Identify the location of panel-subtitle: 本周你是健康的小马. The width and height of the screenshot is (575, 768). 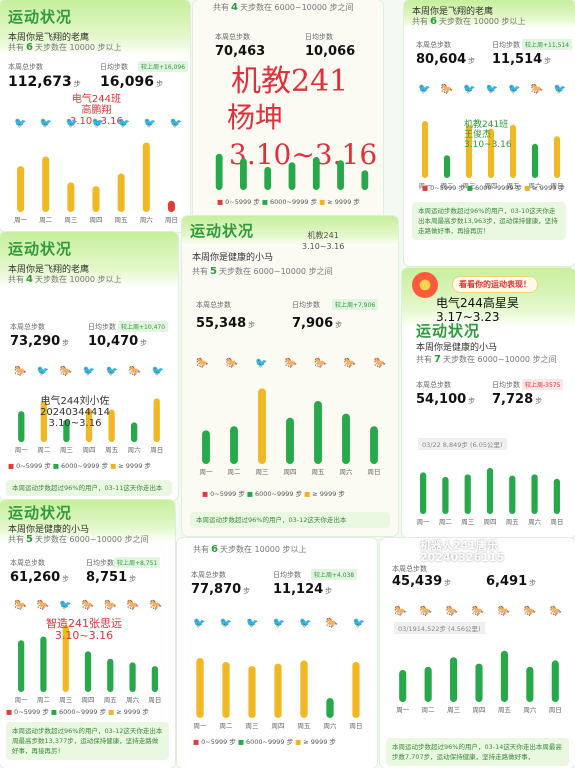
(457, 348).